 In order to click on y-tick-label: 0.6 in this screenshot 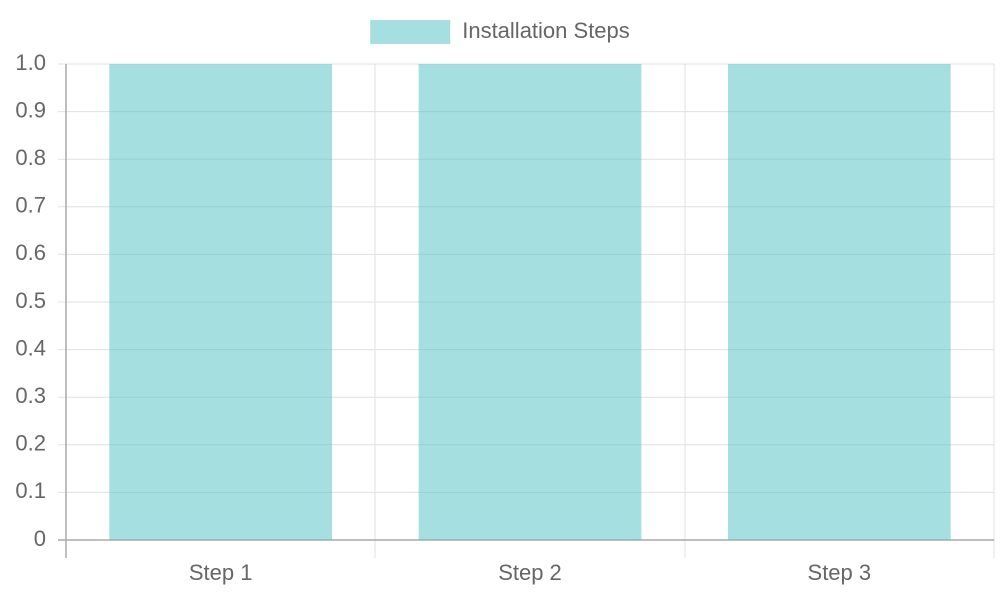, I will do `click(30, 252)`.